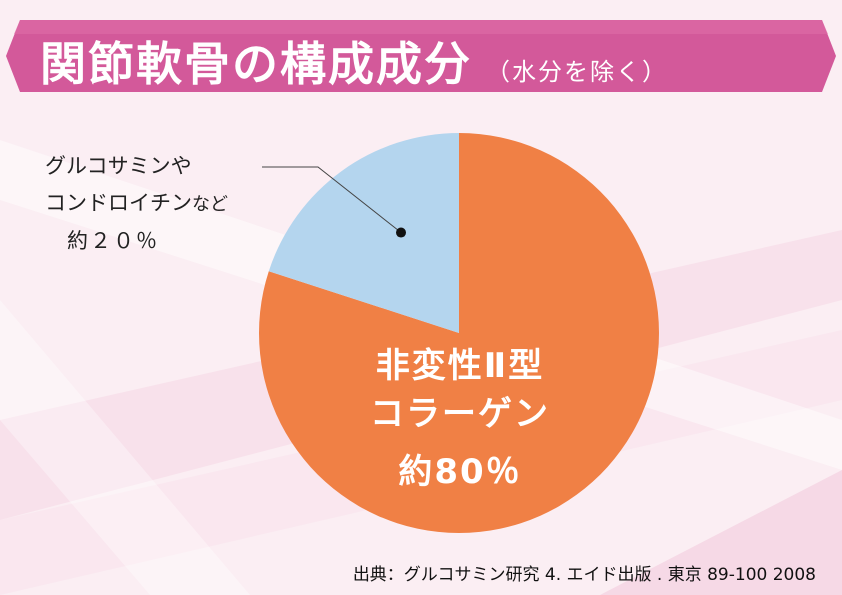 The width and height of the screenshot is (842, 595). I want to click on collagen-label-line-2: コラーゲン, so click(460, 414).